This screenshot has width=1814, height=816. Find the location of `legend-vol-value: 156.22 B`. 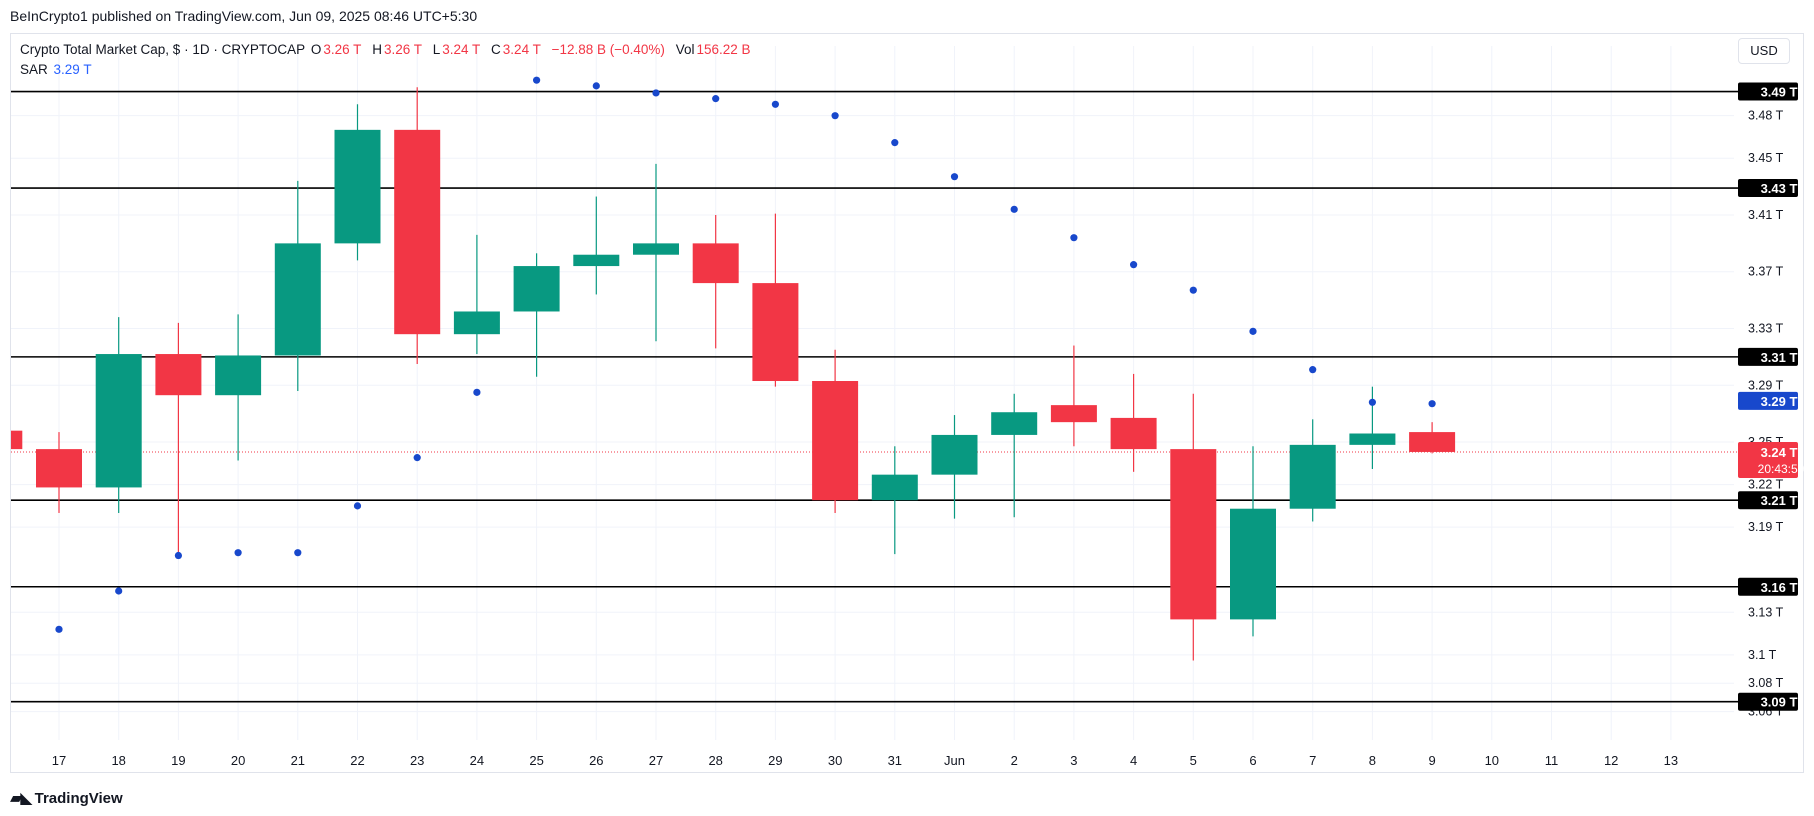

legend-vol-value: 156.22 B is located at coordinates (723, 49).